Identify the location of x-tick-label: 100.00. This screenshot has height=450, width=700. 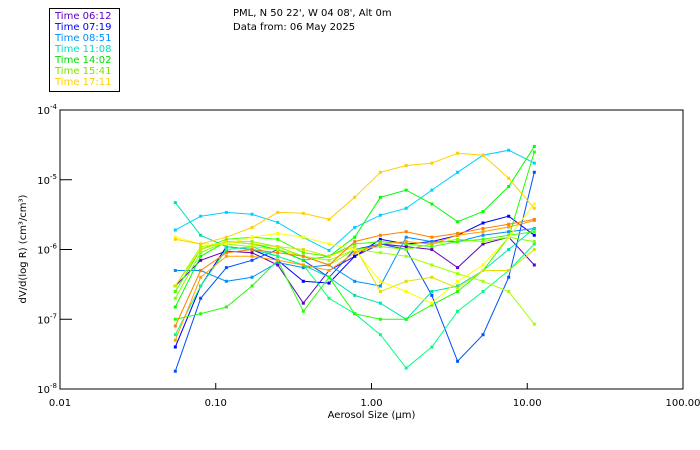
(683, 403).